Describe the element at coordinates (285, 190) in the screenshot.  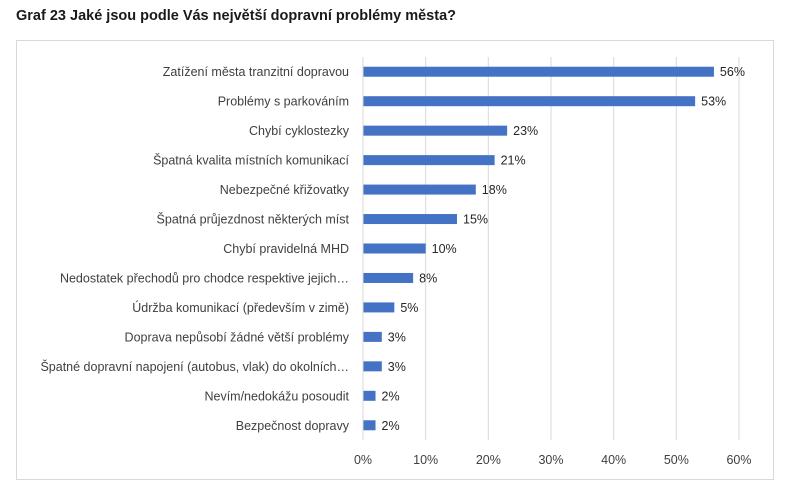
I see `category-label: Nebezpečné křižovatky` at that location.